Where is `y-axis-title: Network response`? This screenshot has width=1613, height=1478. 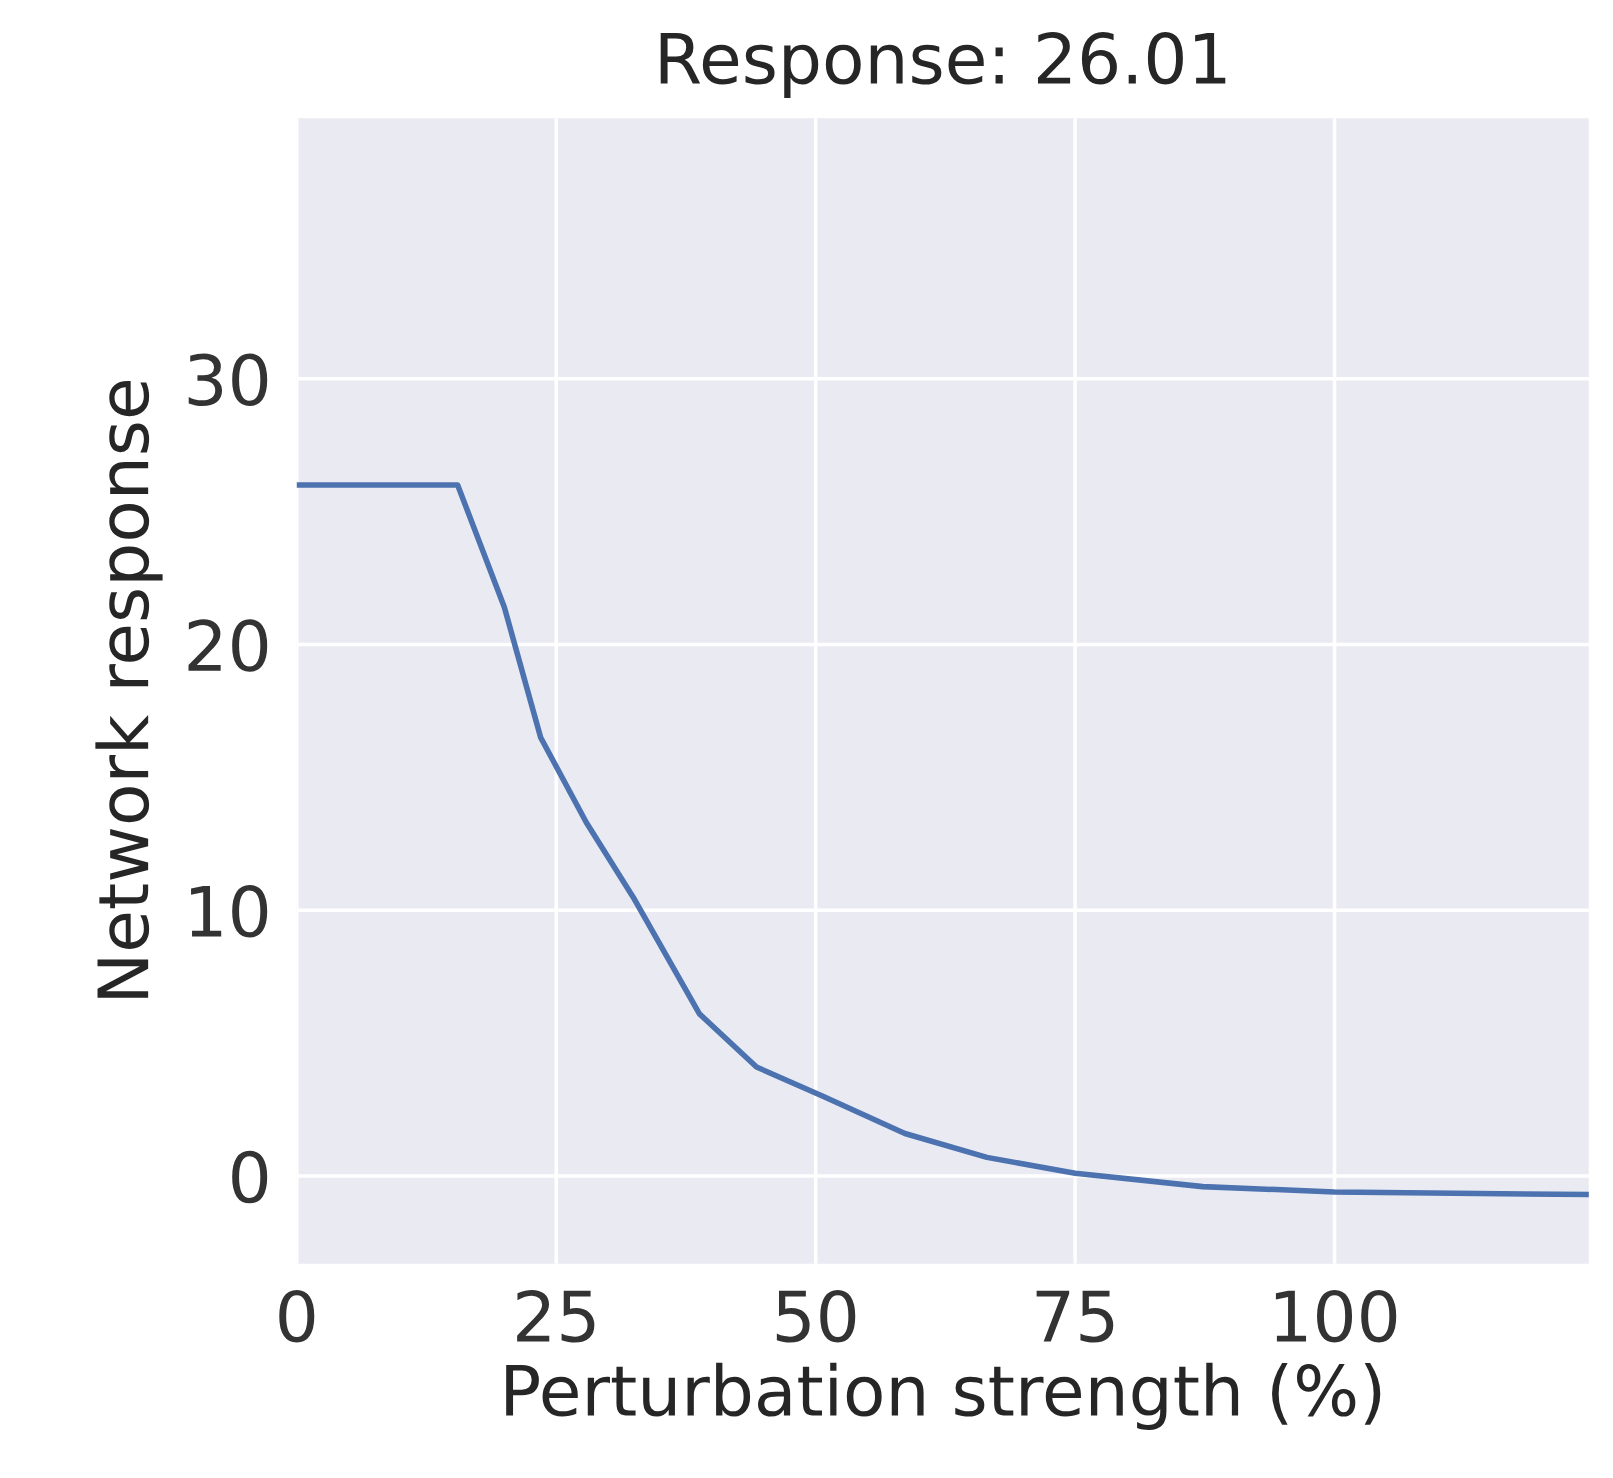
y-axis-title: Network response is located at coordinates (129, 689).